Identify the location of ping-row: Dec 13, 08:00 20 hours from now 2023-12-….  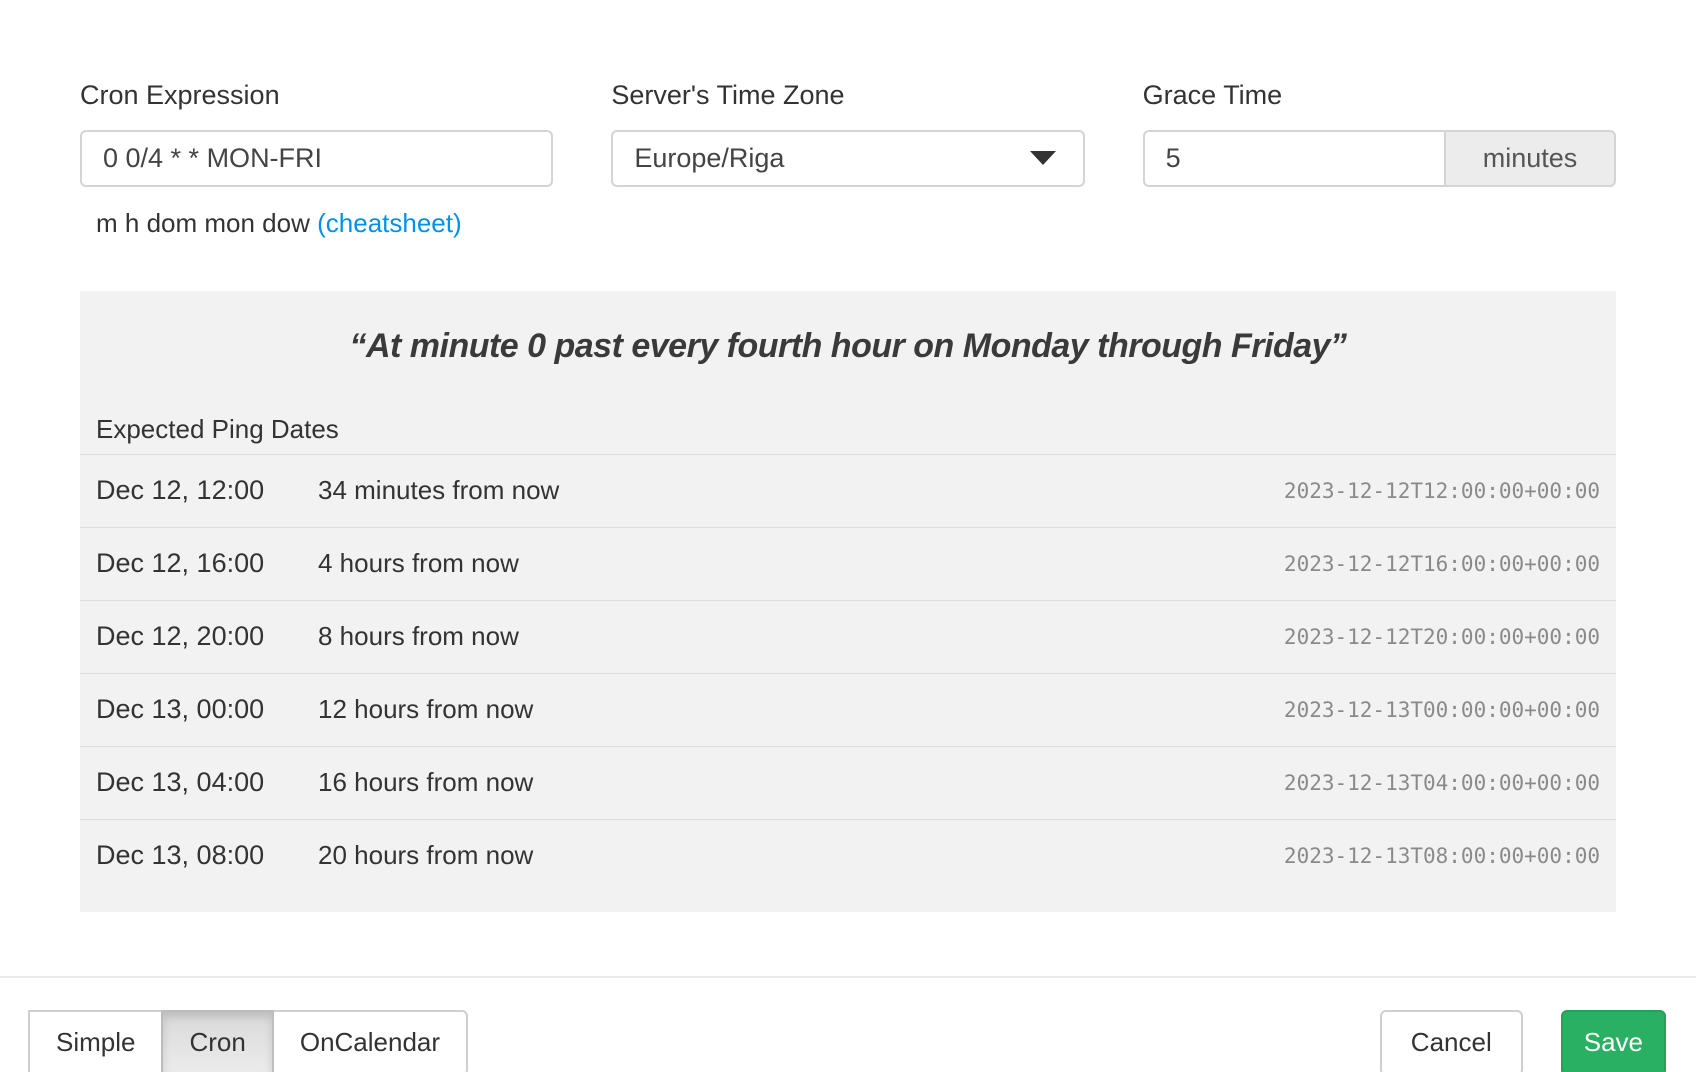
(848, 855).